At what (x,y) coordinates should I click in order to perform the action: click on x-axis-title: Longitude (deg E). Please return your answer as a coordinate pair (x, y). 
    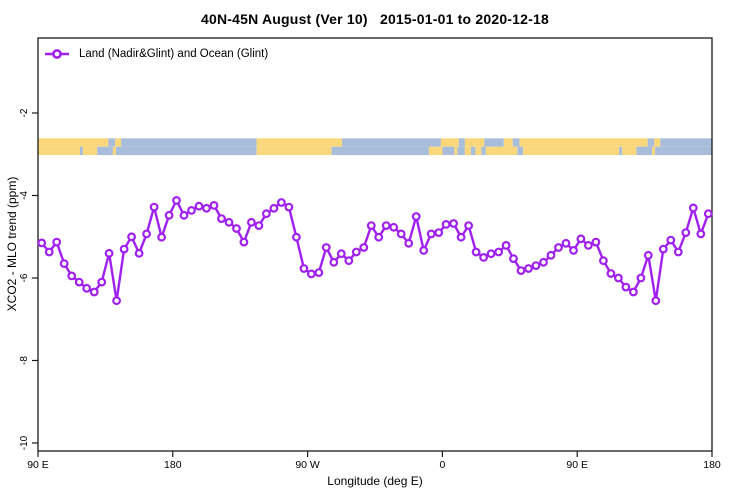
    Looking at the image, I should click on (375, 481).